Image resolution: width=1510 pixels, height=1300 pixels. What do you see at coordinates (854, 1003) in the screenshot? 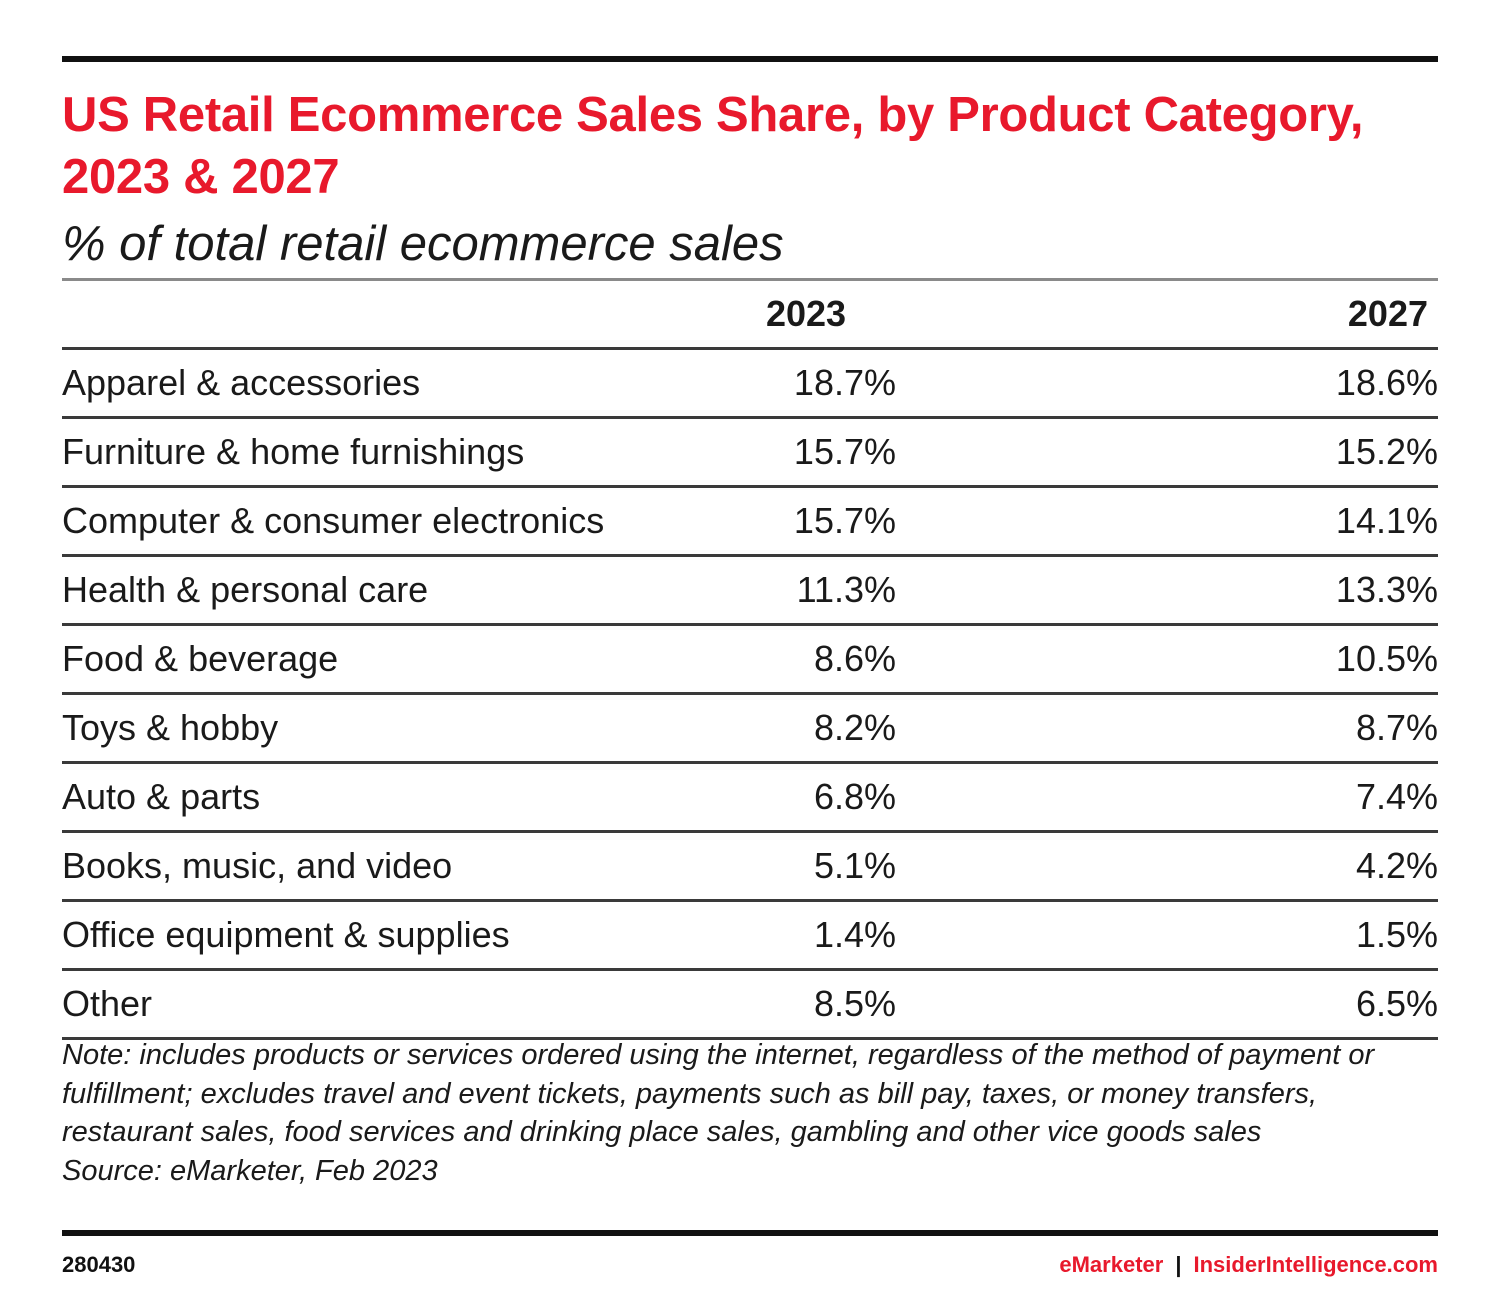
I see `value-2023: 8.5%` at bounding box center [854, 1003].